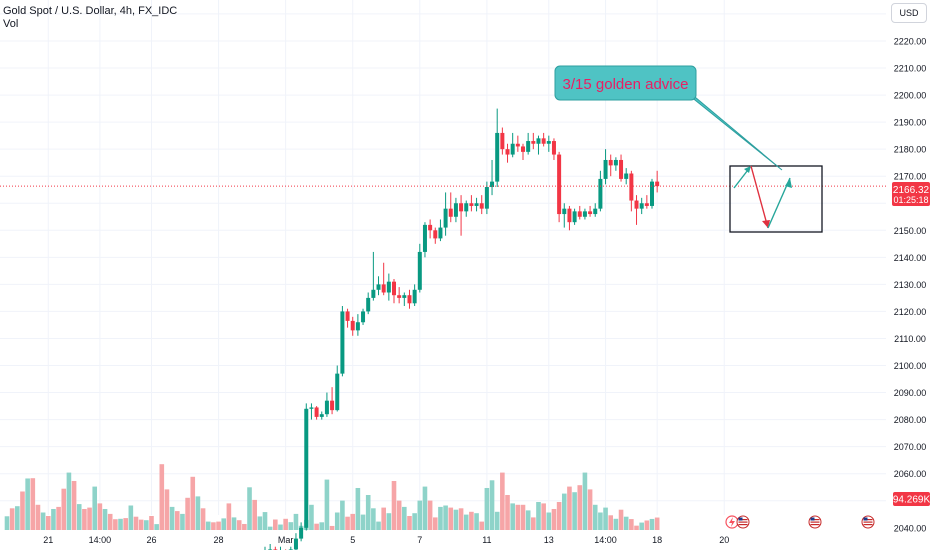  I want to click on price-tick-label: 2060.00, so click(910, 474).